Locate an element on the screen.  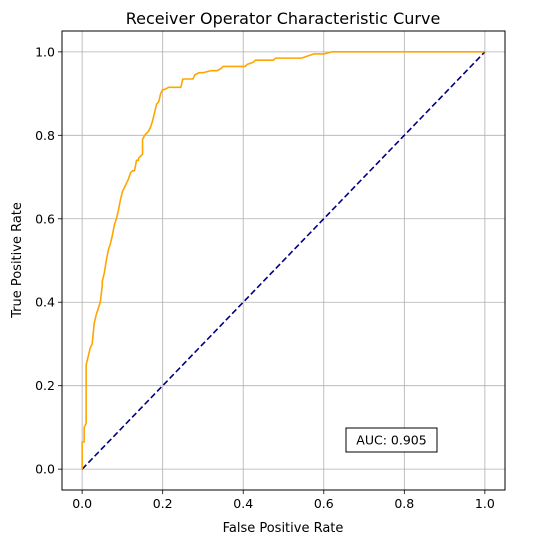
y-tick-label: 0.4 is located at coordinates (45, 302).